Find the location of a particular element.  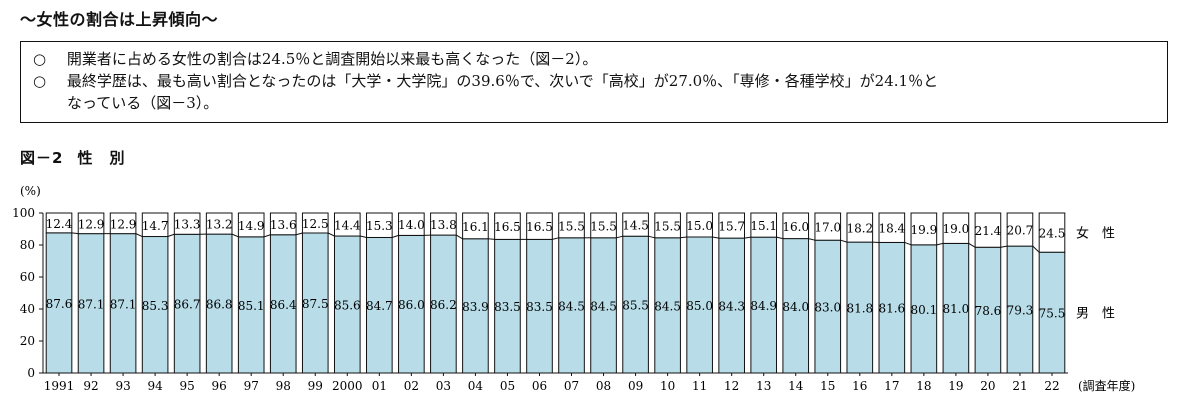

x-tick-label: 03 is located at coordinates (443, 386).